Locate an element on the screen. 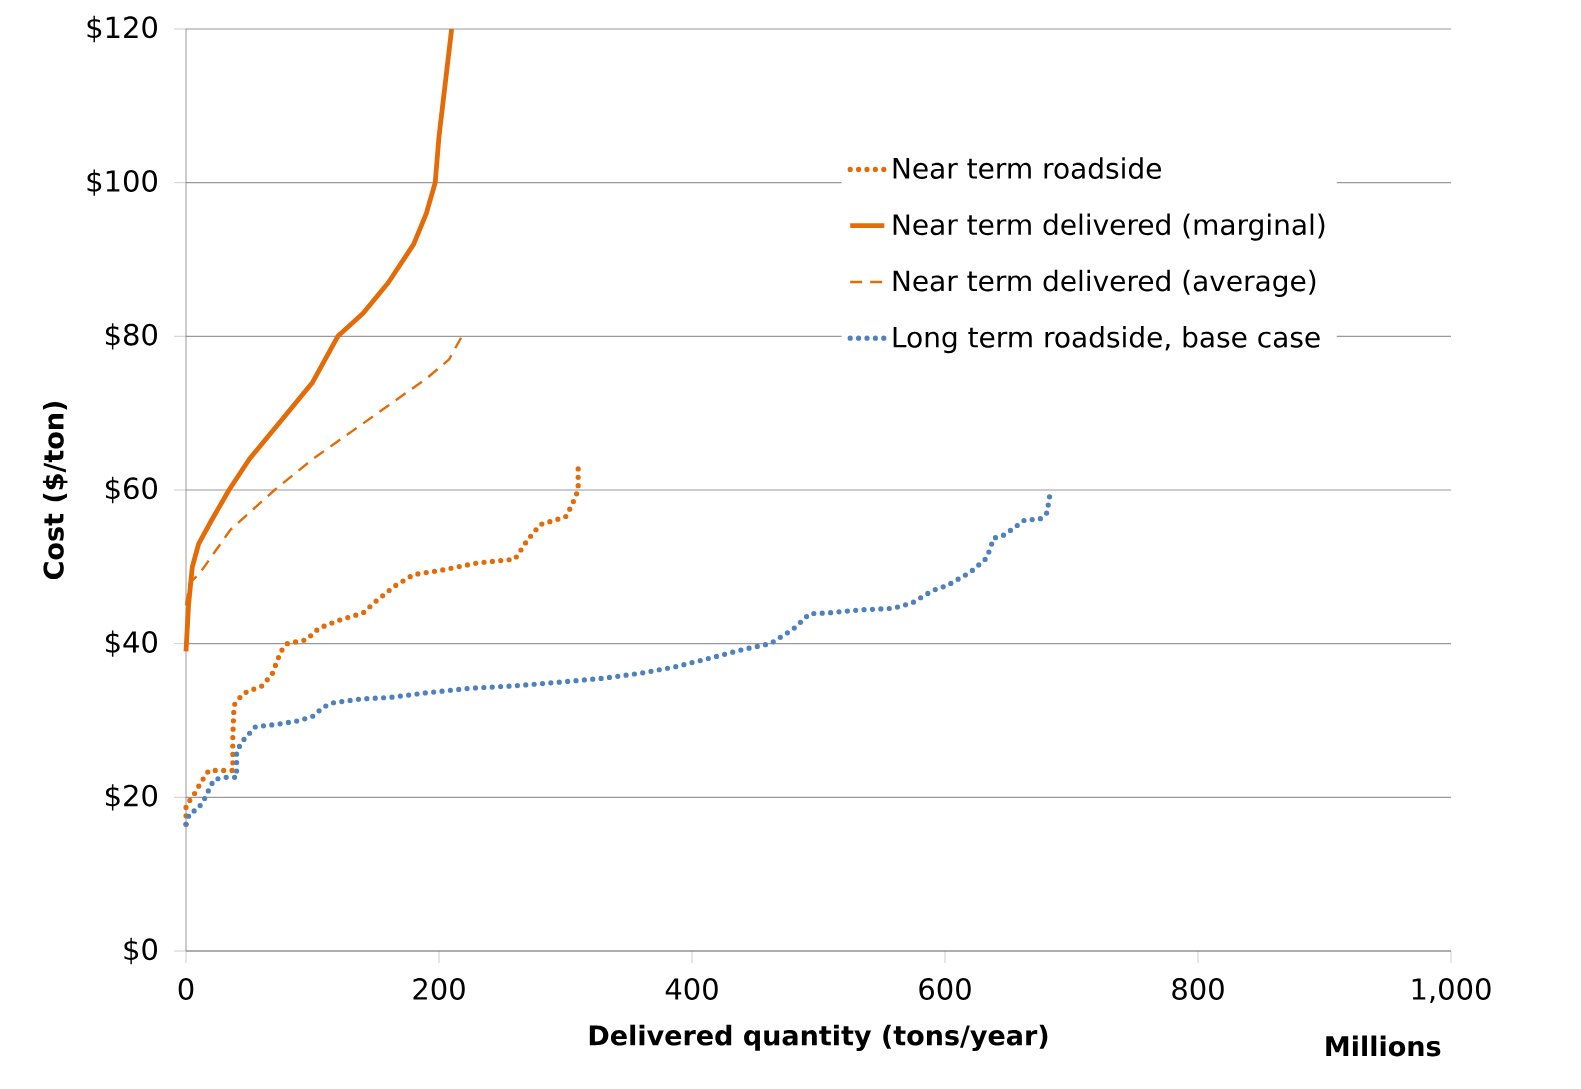 This screenshot has height=1089, width=1581. text: Millions is located at coordinates (1383, 1046).